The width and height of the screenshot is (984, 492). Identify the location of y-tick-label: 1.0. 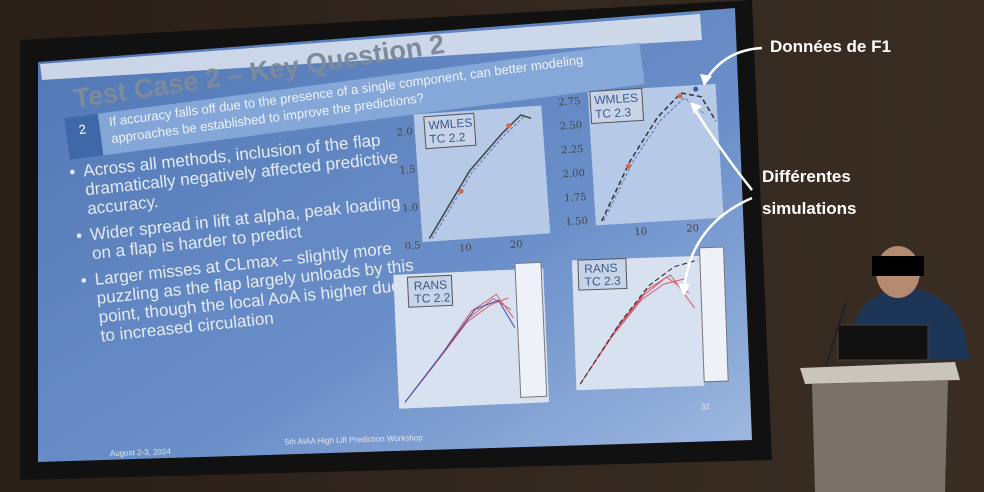
(410, 208).